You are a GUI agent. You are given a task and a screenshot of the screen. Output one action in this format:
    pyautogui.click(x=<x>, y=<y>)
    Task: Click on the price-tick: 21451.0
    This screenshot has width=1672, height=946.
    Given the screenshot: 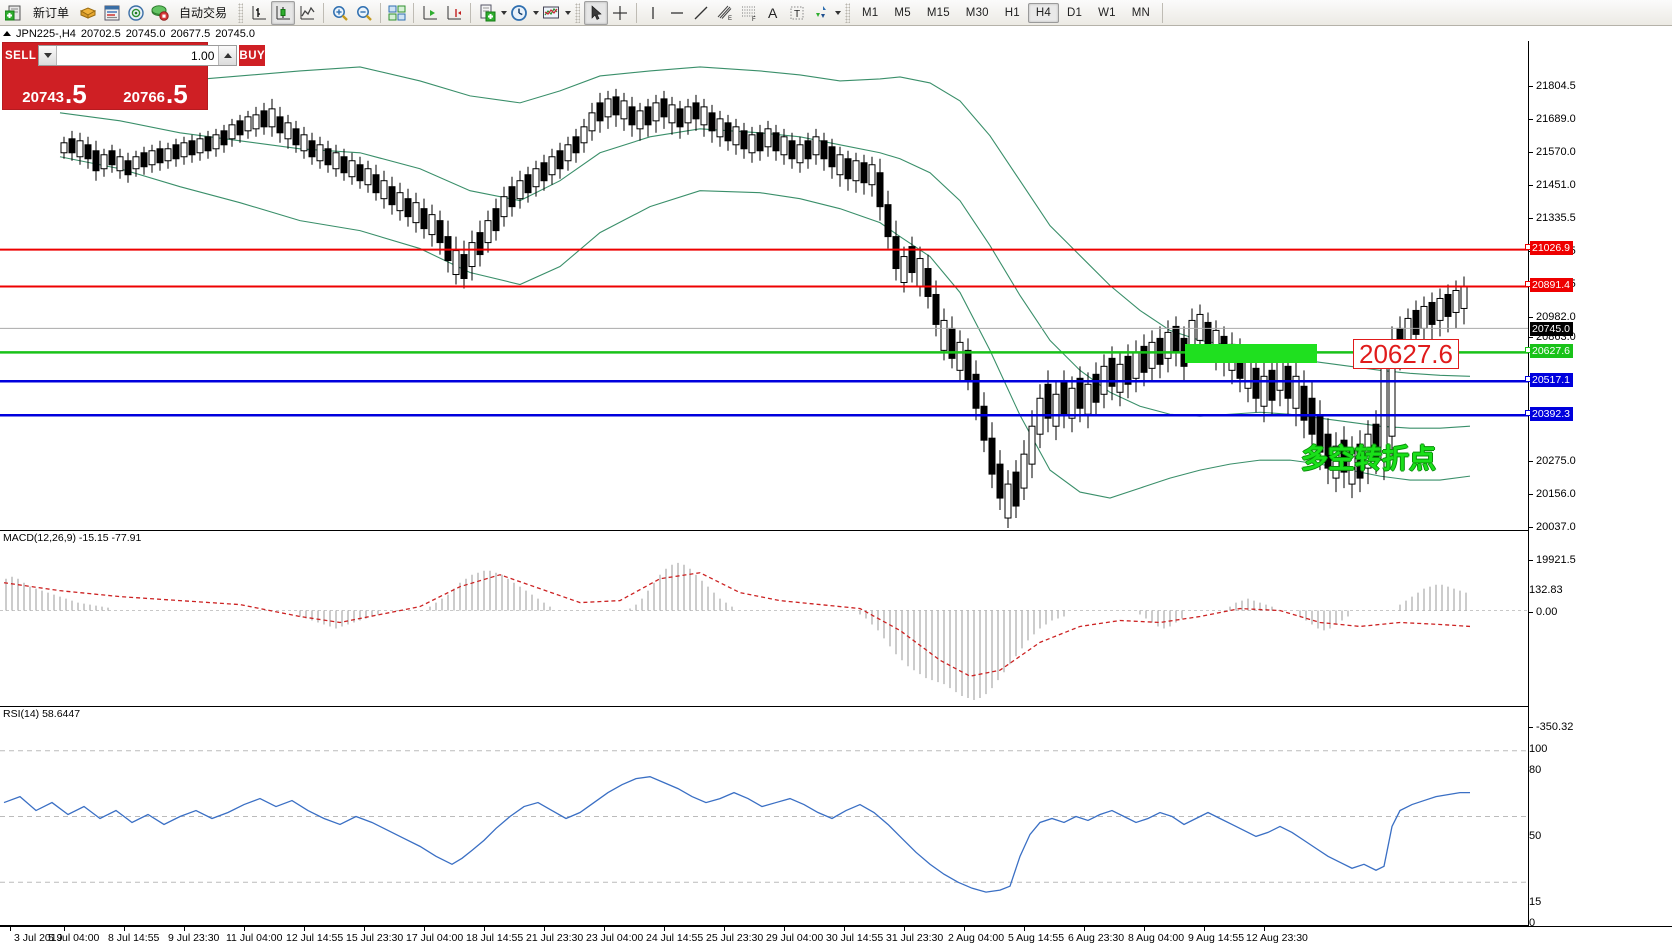 What is the action you would take?
    pyautogui.click(x=1552, y=185)
    